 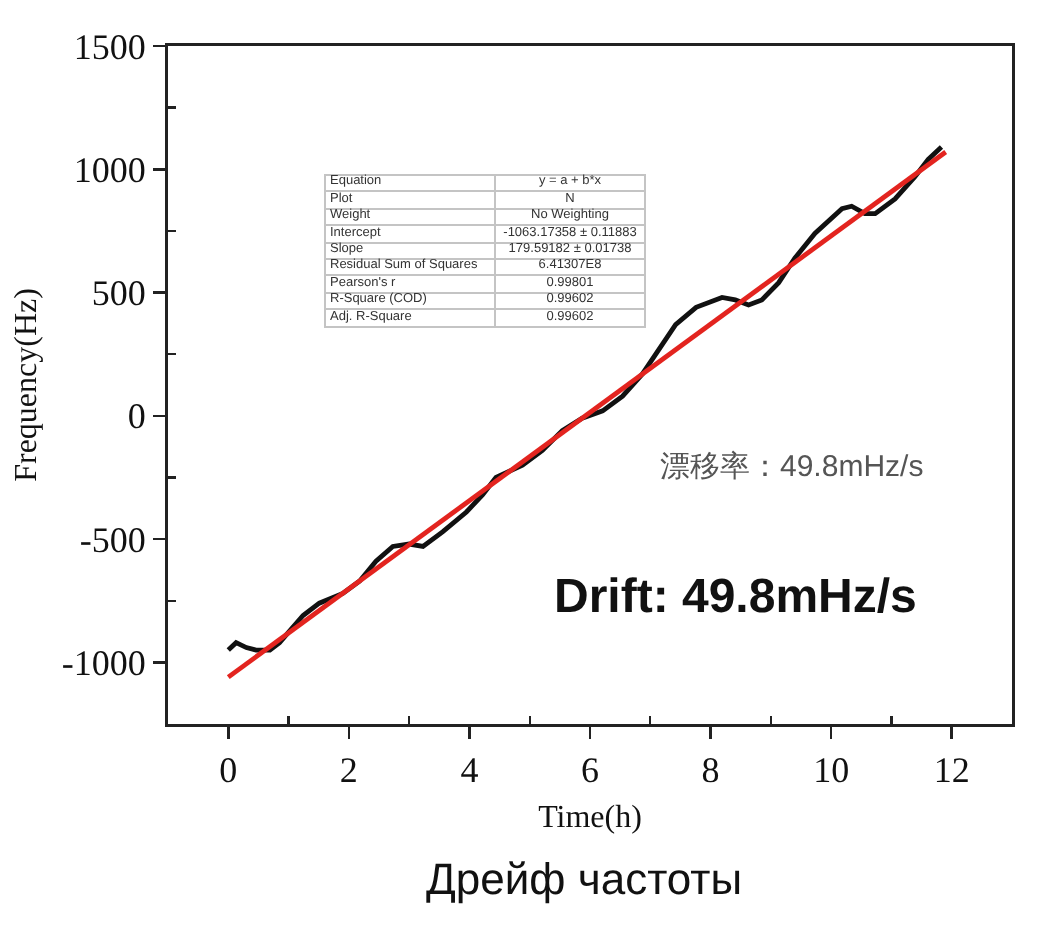 What do you see at coordinates (831, 770) in the screenshot?
I see `x-tick-label: 10` at bounding box center [831, 770].